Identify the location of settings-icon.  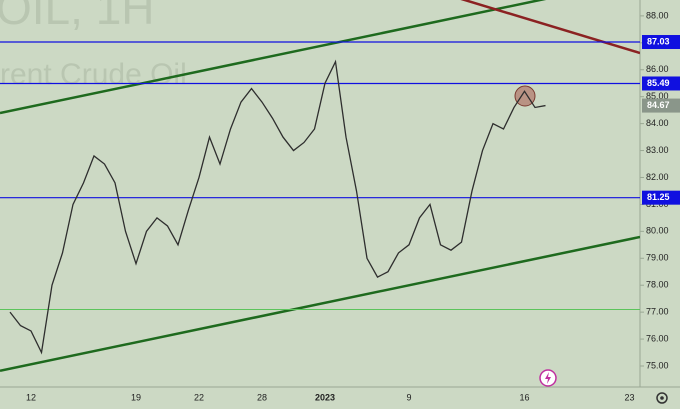
(662, 398).